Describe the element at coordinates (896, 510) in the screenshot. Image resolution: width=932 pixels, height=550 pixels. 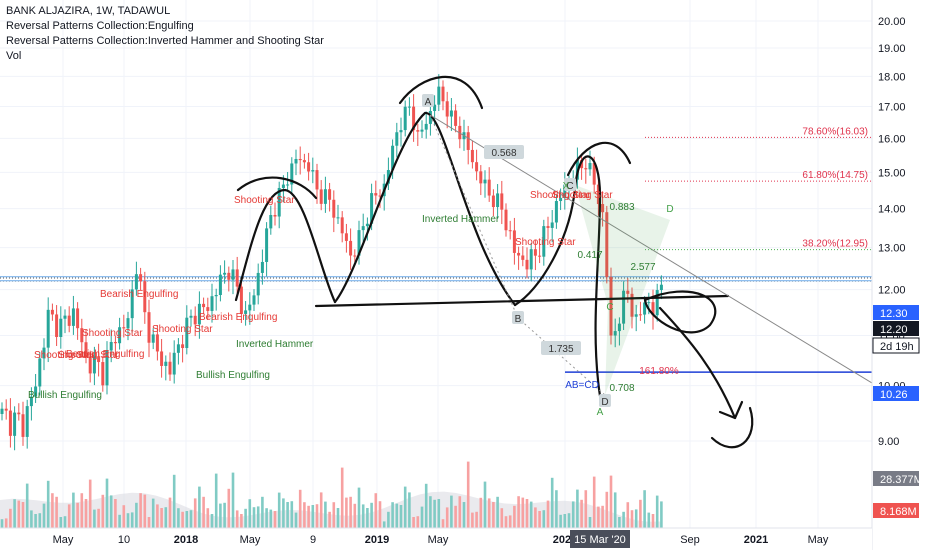
I see `price-badge` at that location.